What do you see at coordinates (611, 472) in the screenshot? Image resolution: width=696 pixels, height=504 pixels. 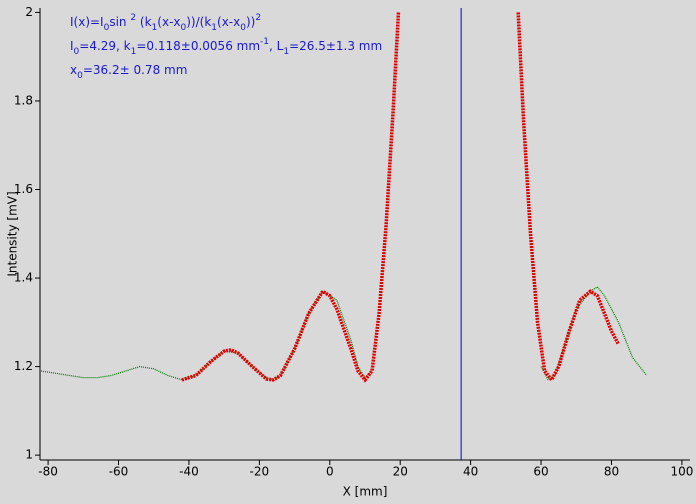 I see `x-tick-label: 80` at bounding box center [611, 472].